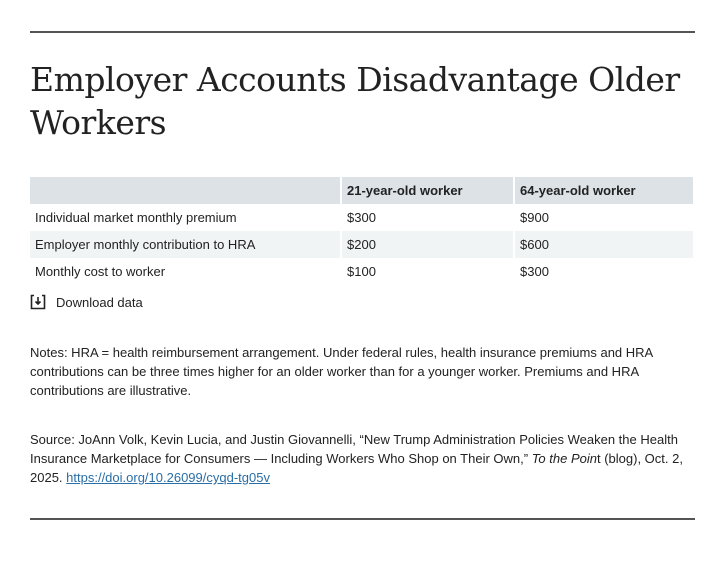  Describe the element at coordinates (362, 32) in the screenshot. I see `top-divider` at that location.